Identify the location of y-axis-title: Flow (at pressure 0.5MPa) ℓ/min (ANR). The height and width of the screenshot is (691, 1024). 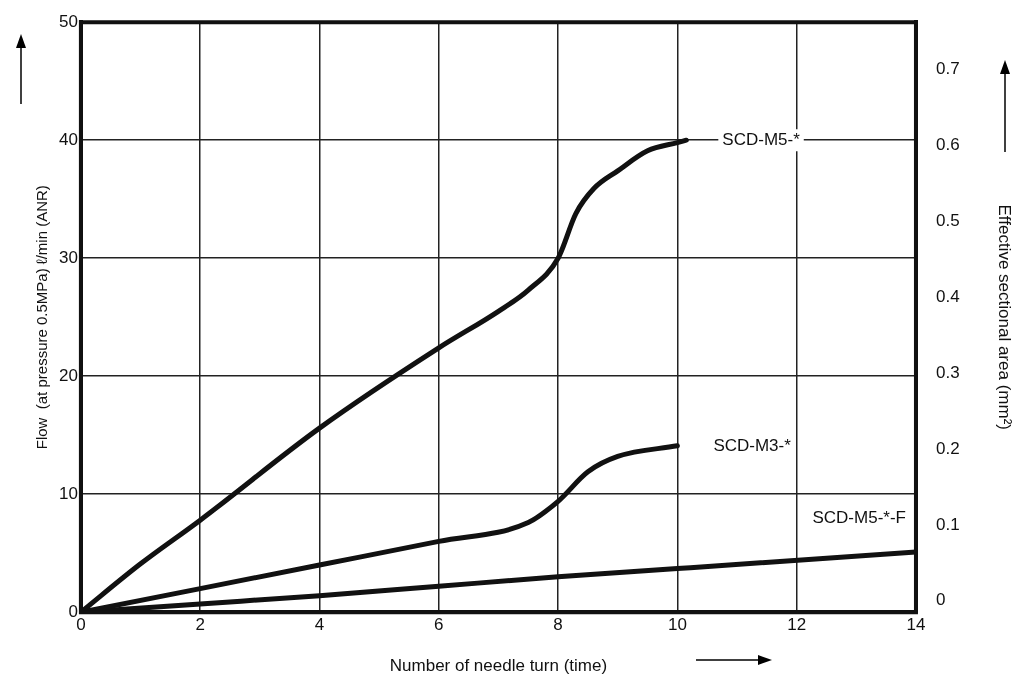
(42, 317).